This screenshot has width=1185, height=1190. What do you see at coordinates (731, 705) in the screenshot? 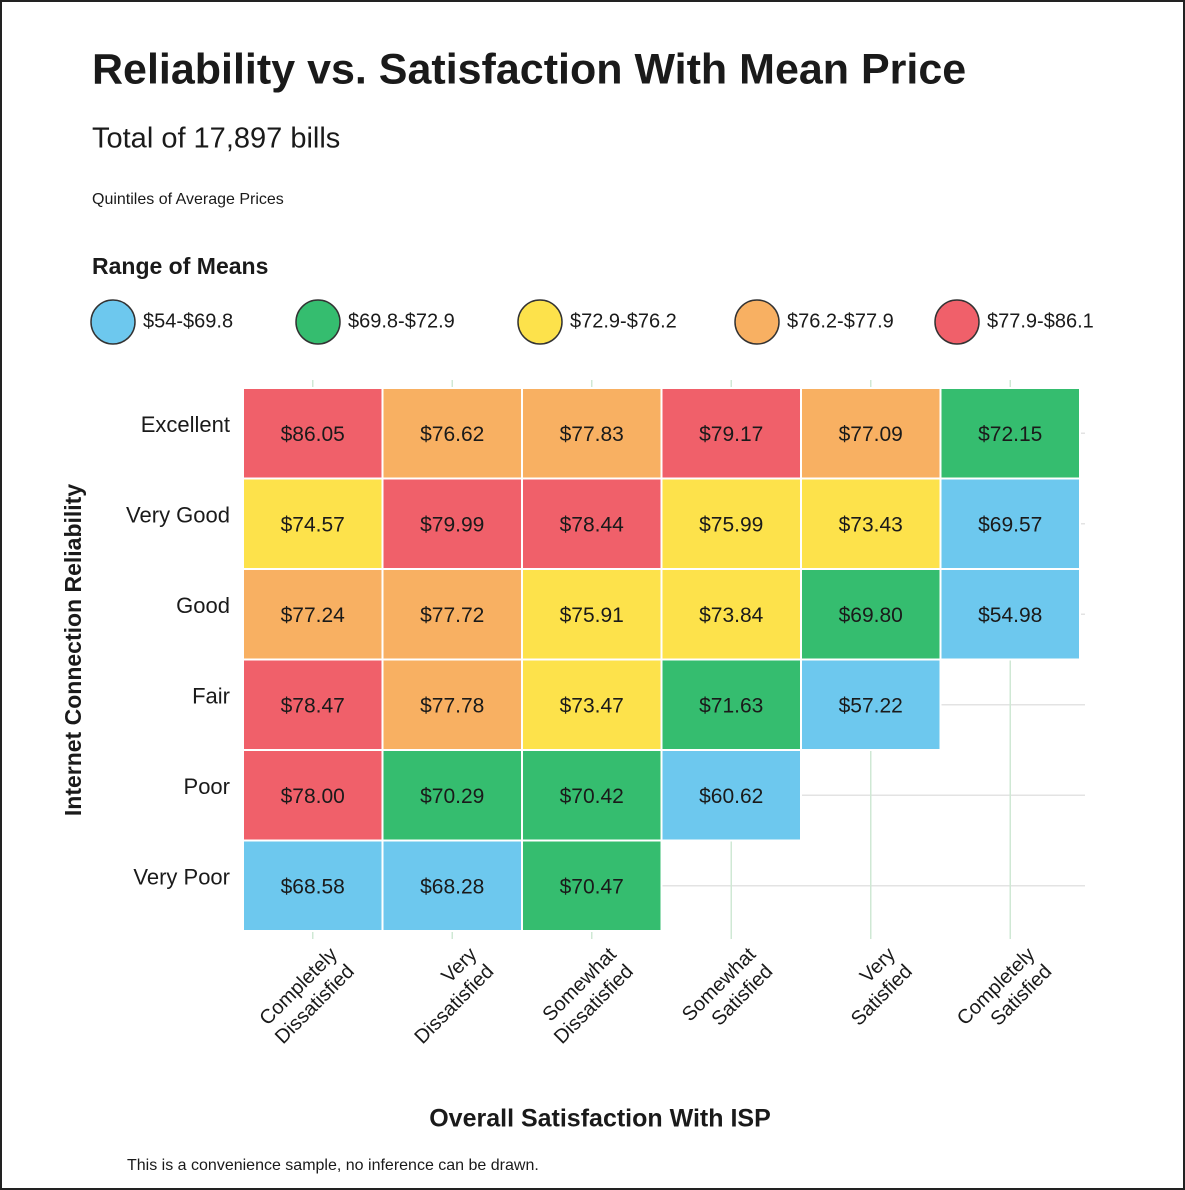
I see `cell-label: $71.63` at bounding box center [731, 705].